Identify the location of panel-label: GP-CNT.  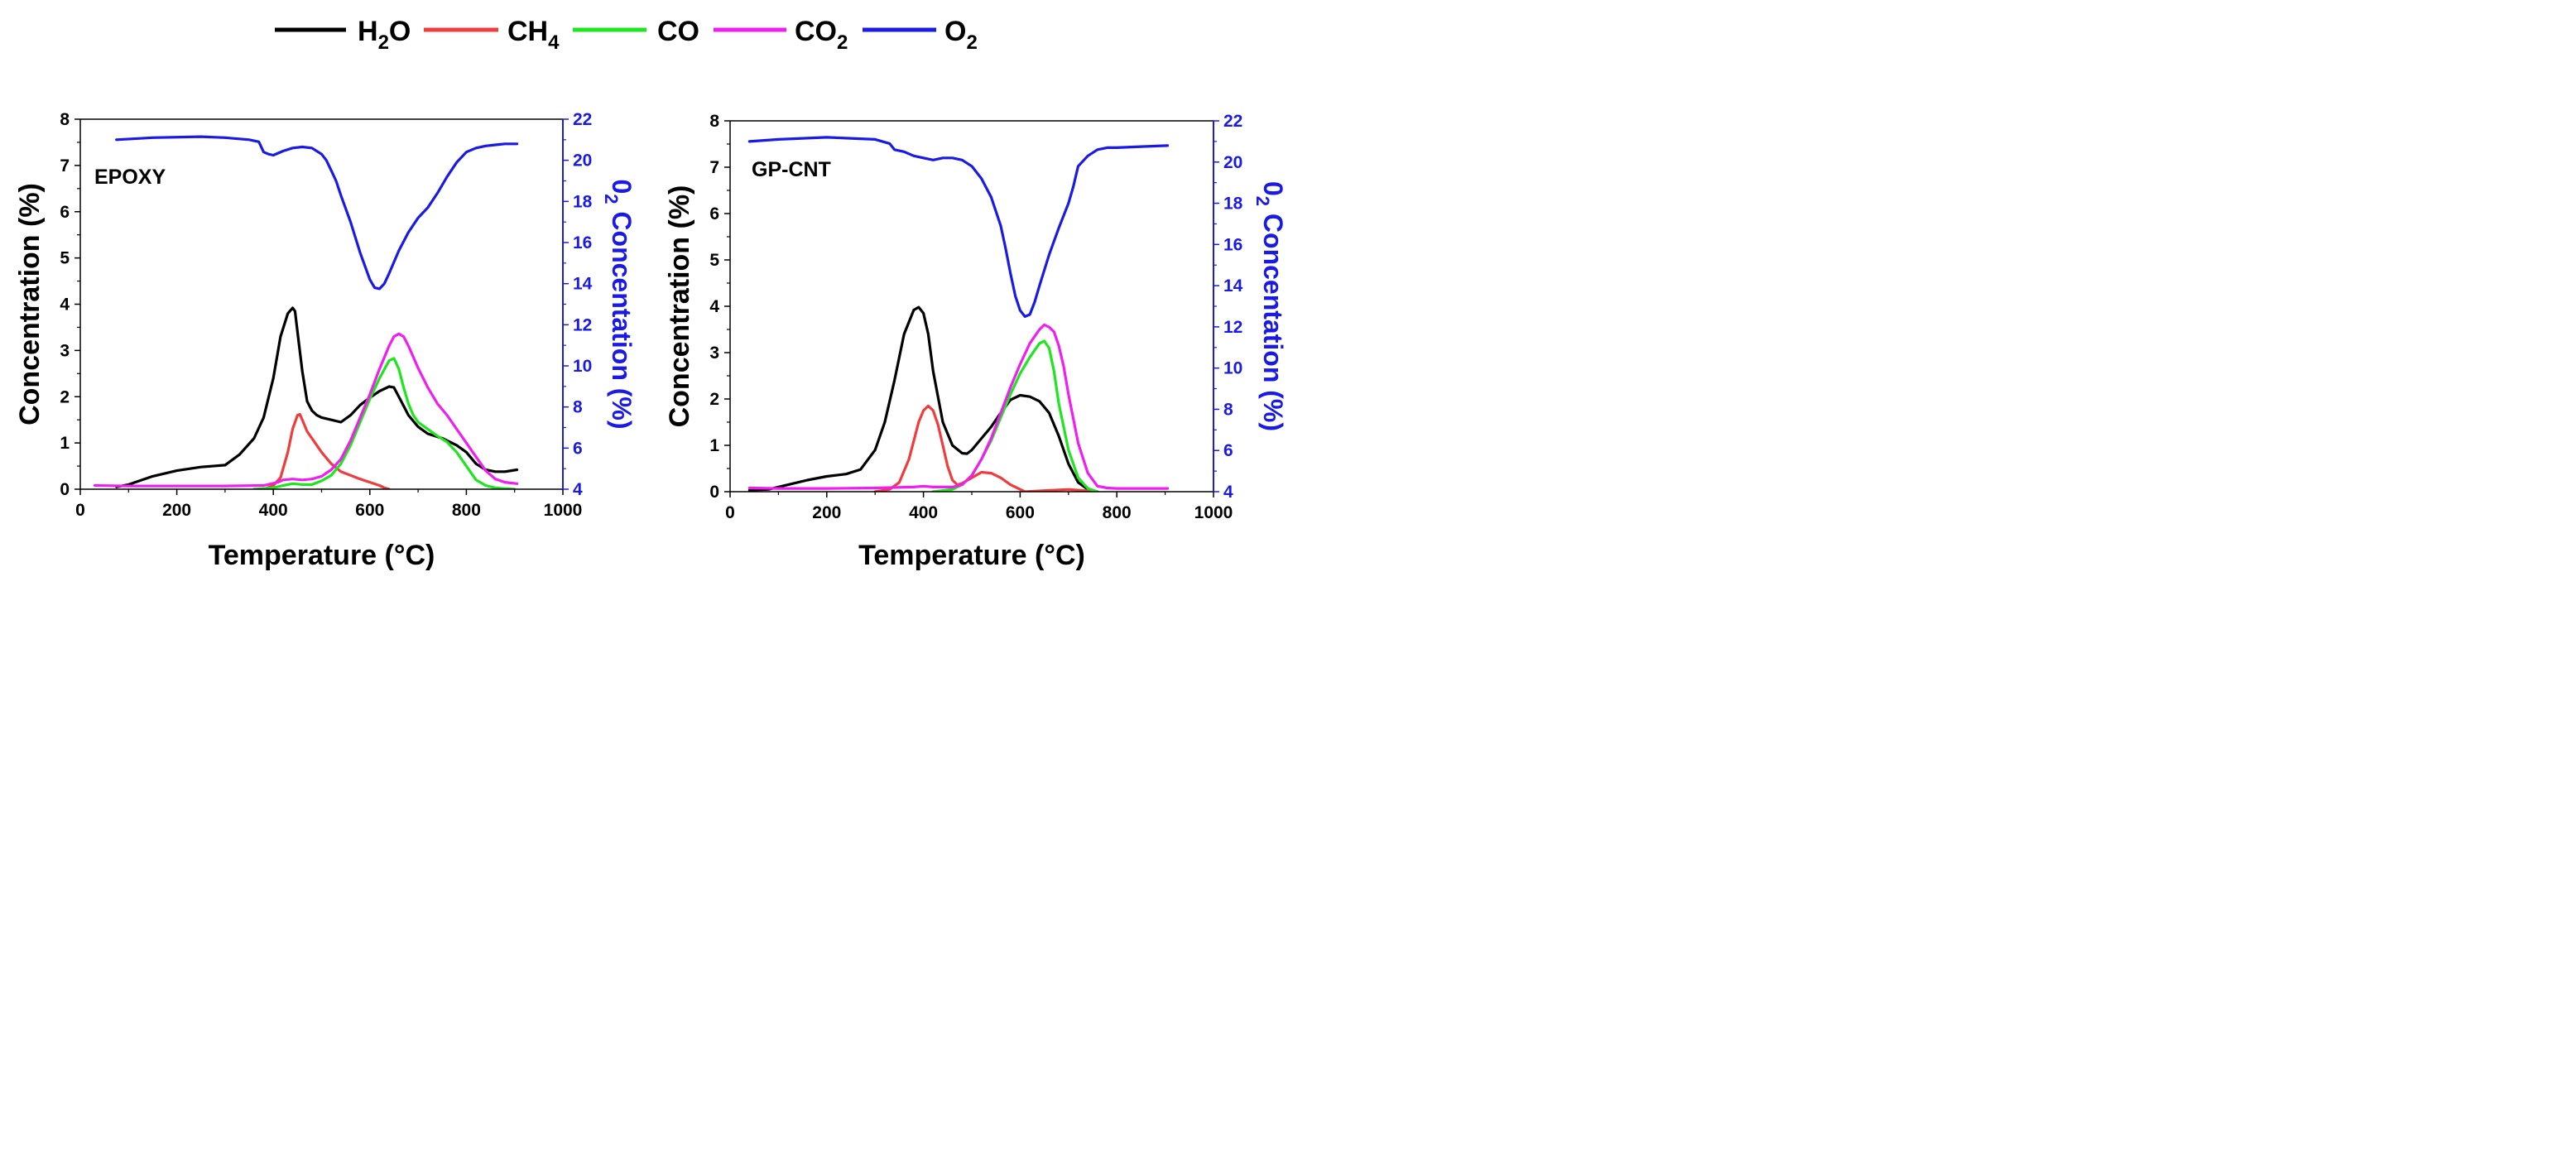
(791, 169).